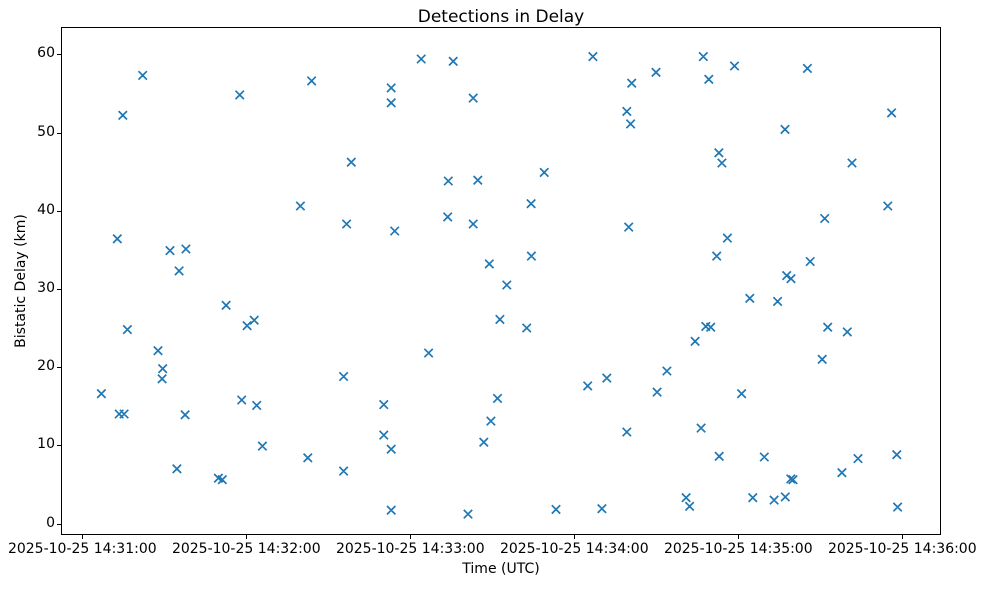  Describe the element at coordinates (46, 131) in the screenshot. I see `y-tick-label: 50` at that location.